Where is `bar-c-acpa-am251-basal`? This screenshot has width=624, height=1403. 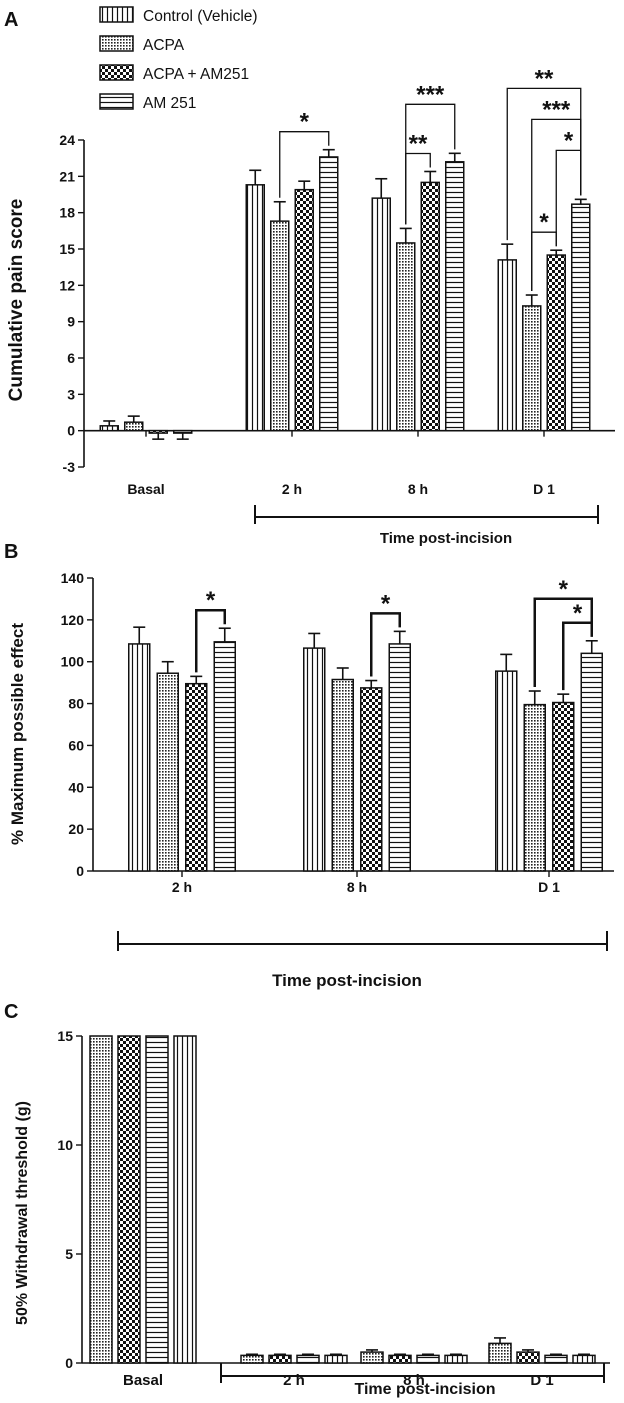
bar-c-acpa-am251-basal is located at coordinates (129, 1199).